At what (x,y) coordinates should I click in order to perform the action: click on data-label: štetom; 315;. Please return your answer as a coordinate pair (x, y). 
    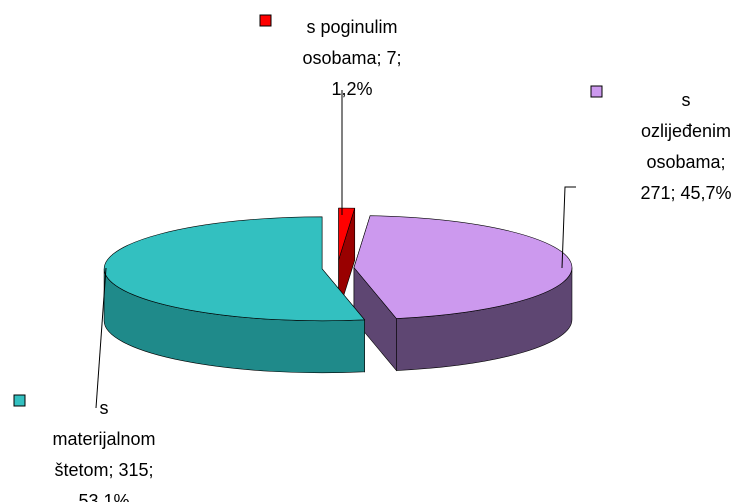
    Looking at the image, I should click on (103, 470).